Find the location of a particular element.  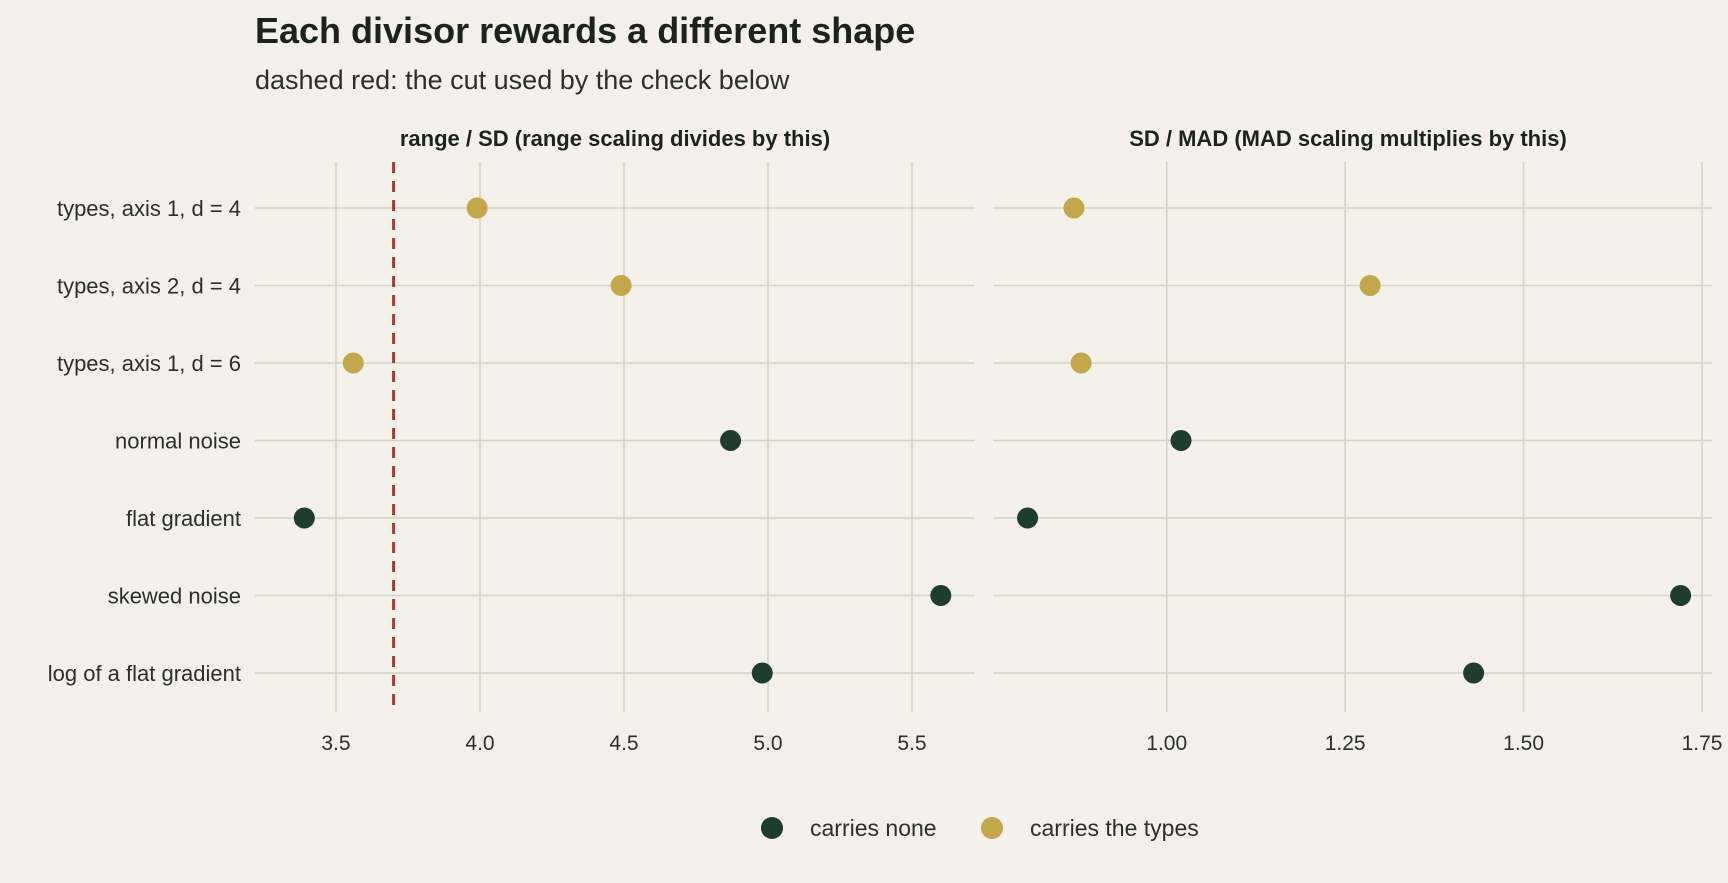

x-tick-label: 4.0 is located at coordinates (479, 743).